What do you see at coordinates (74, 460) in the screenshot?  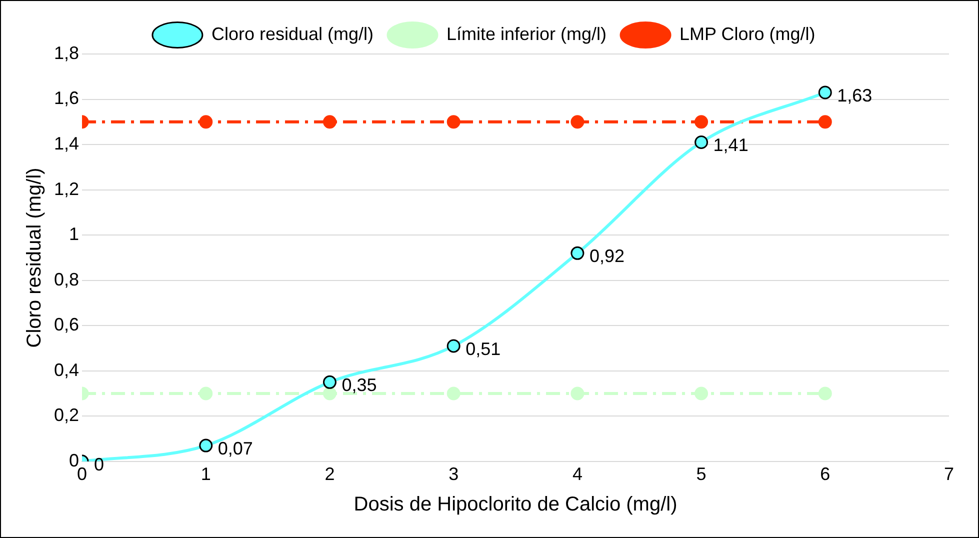 I see `y-tick-label: 0` at bounding box center [74, 460].